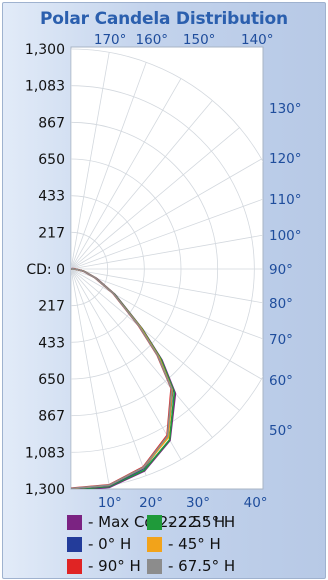  I want to click on legend-item: - 67.5° H, so click(191, 566).